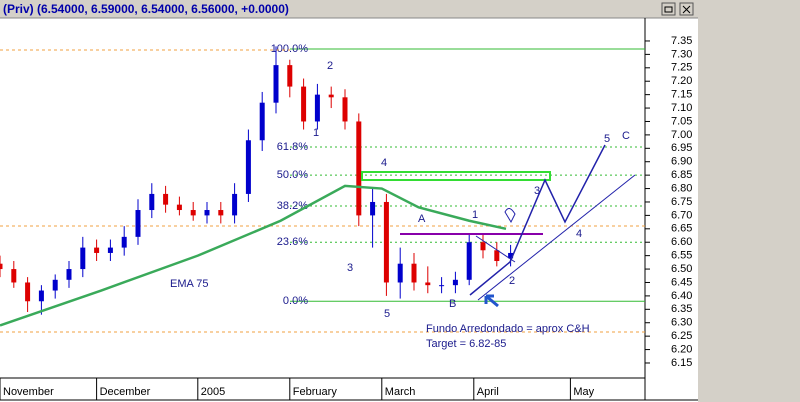 The image size is (800, 402). Describe the element at coordinates (512, 281) in the screenshot. I see `annotation: 2` at that location.